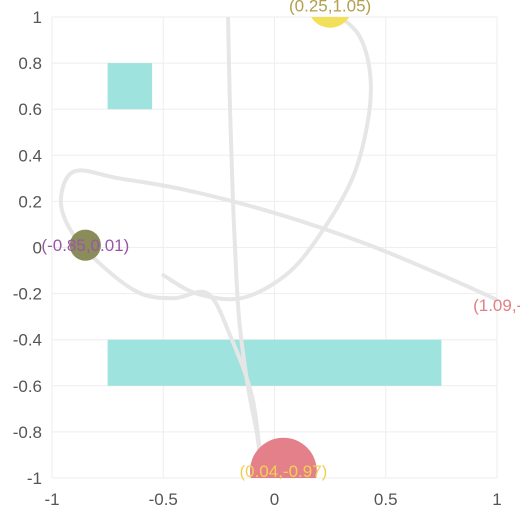  Describe the element at coordinates (274, 499) in the screenshot. I see `x-tick-label: 0` at that location.